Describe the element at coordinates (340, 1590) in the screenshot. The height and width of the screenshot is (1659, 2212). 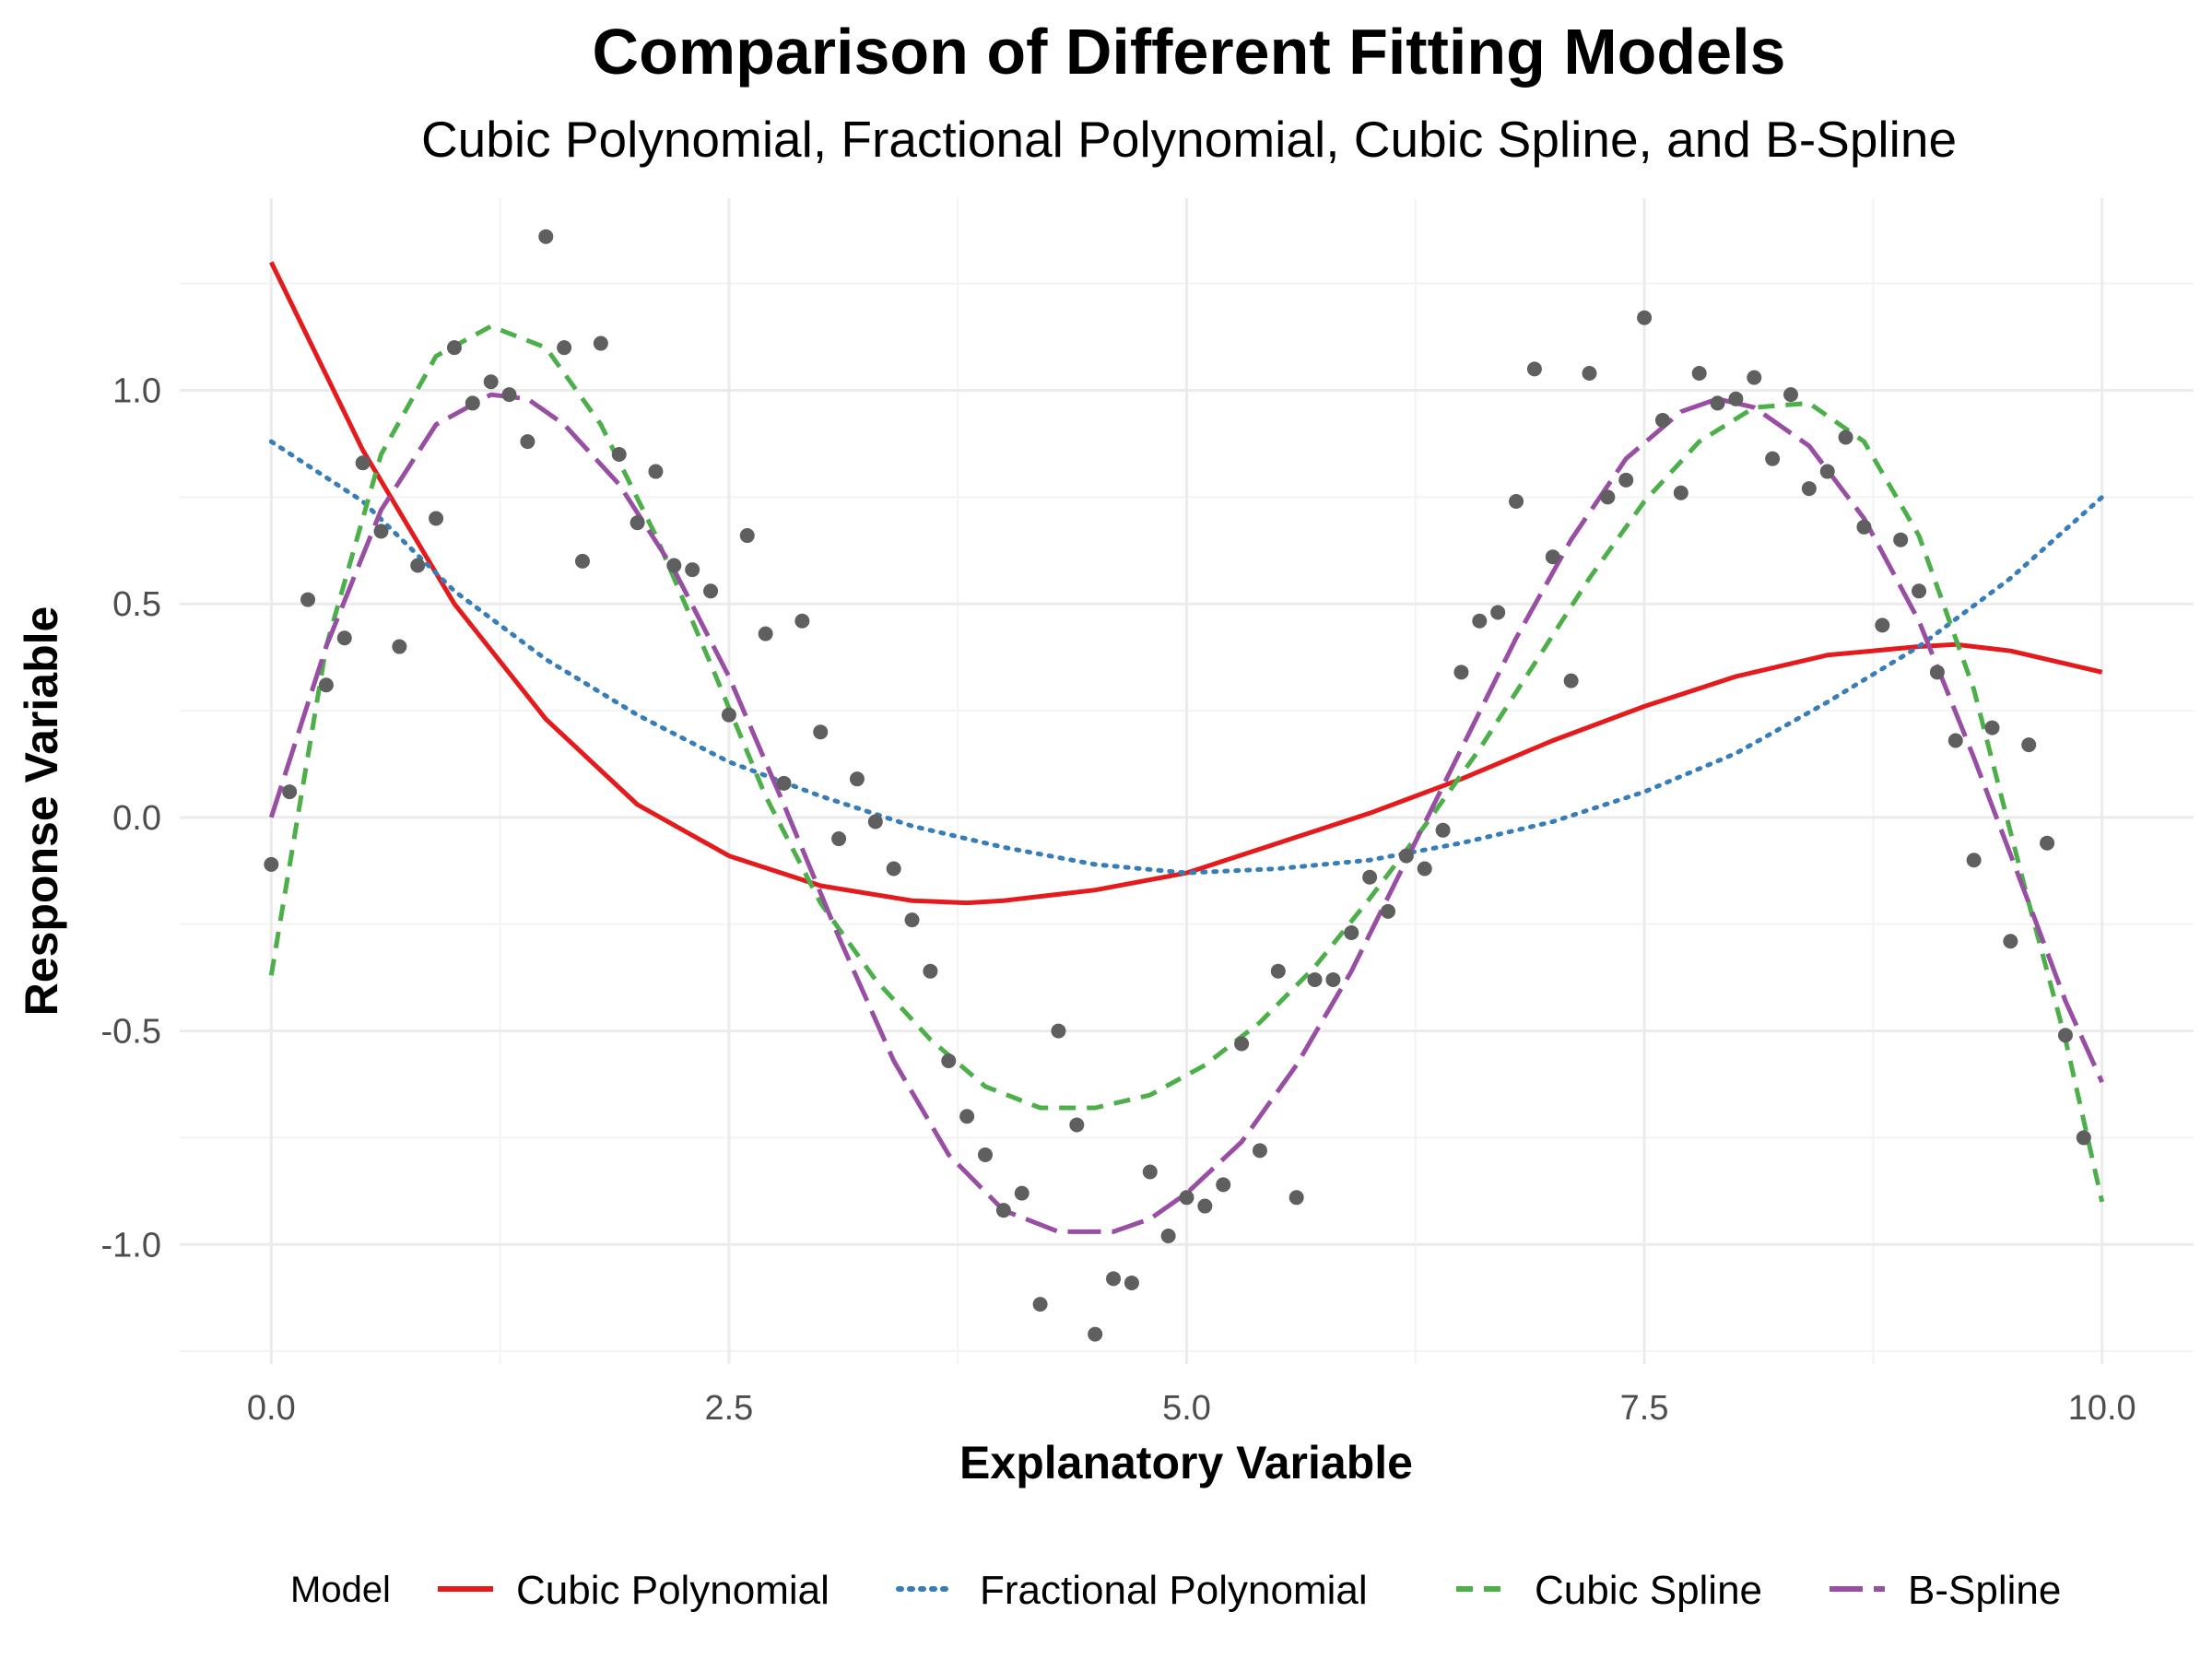
I see `legend-title: Model` at that location.